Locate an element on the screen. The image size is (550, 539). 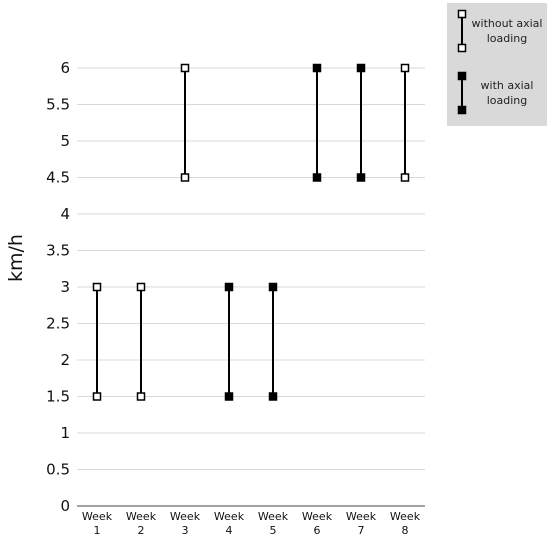
y-tick-label: 1 is located at coordinates (65, 433).